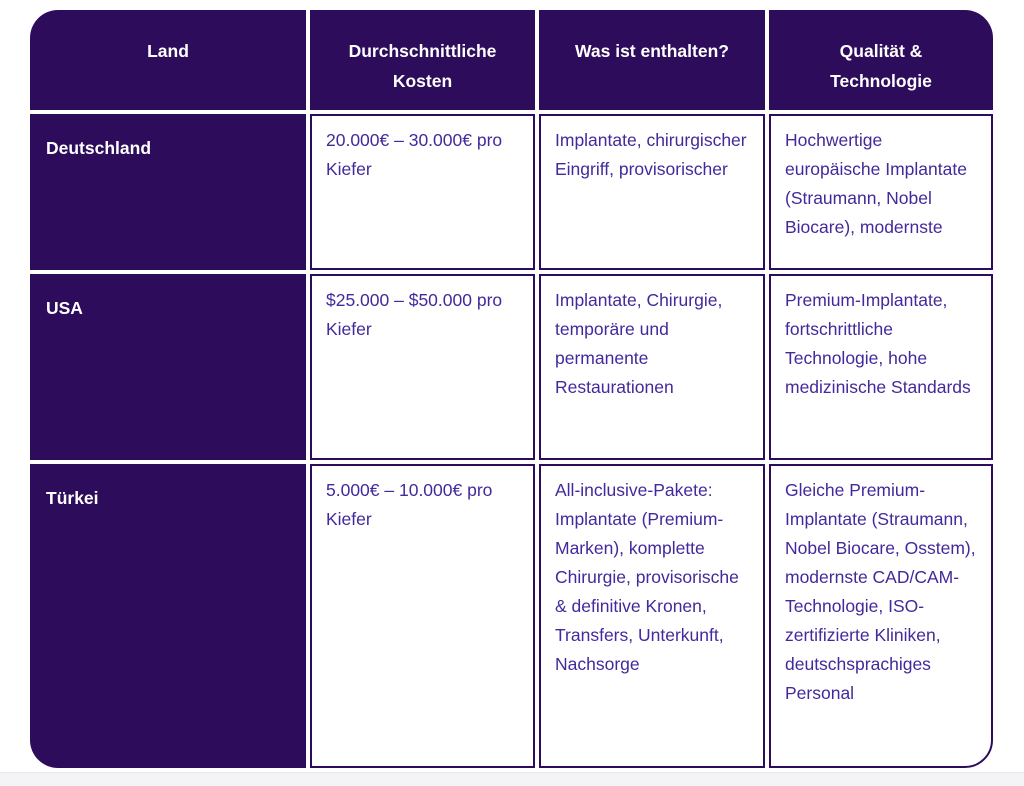  Describe the element at coordinates (652, 60) in the screenshot. I see `column-header-enthalten: Was ist enthalten?` at that location.